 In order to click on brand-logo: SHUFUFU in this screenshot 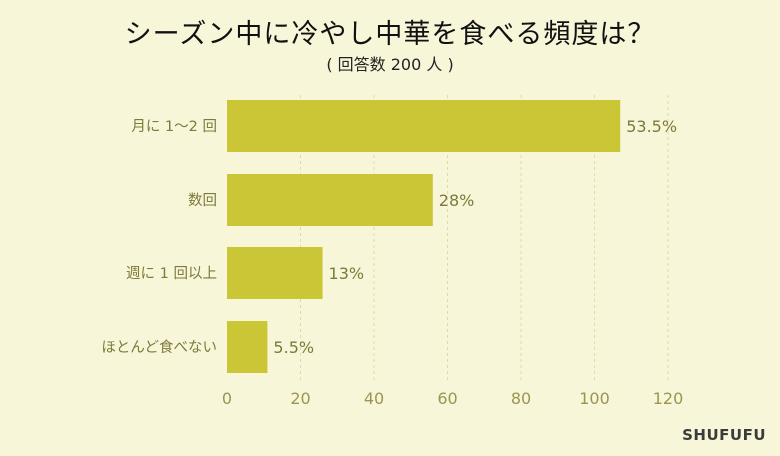, I will do `click(724, 435)`.